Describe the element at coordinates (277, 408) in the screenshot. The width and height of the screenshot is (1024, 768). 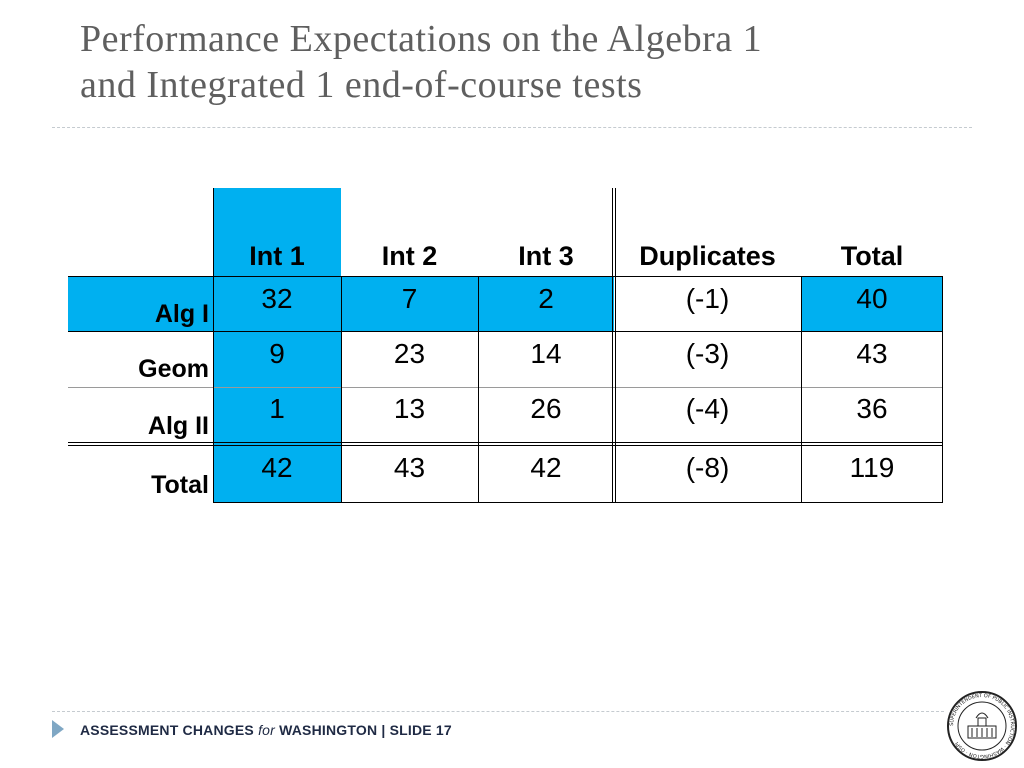
I see `cell-alg2-int1: 1` at that location.